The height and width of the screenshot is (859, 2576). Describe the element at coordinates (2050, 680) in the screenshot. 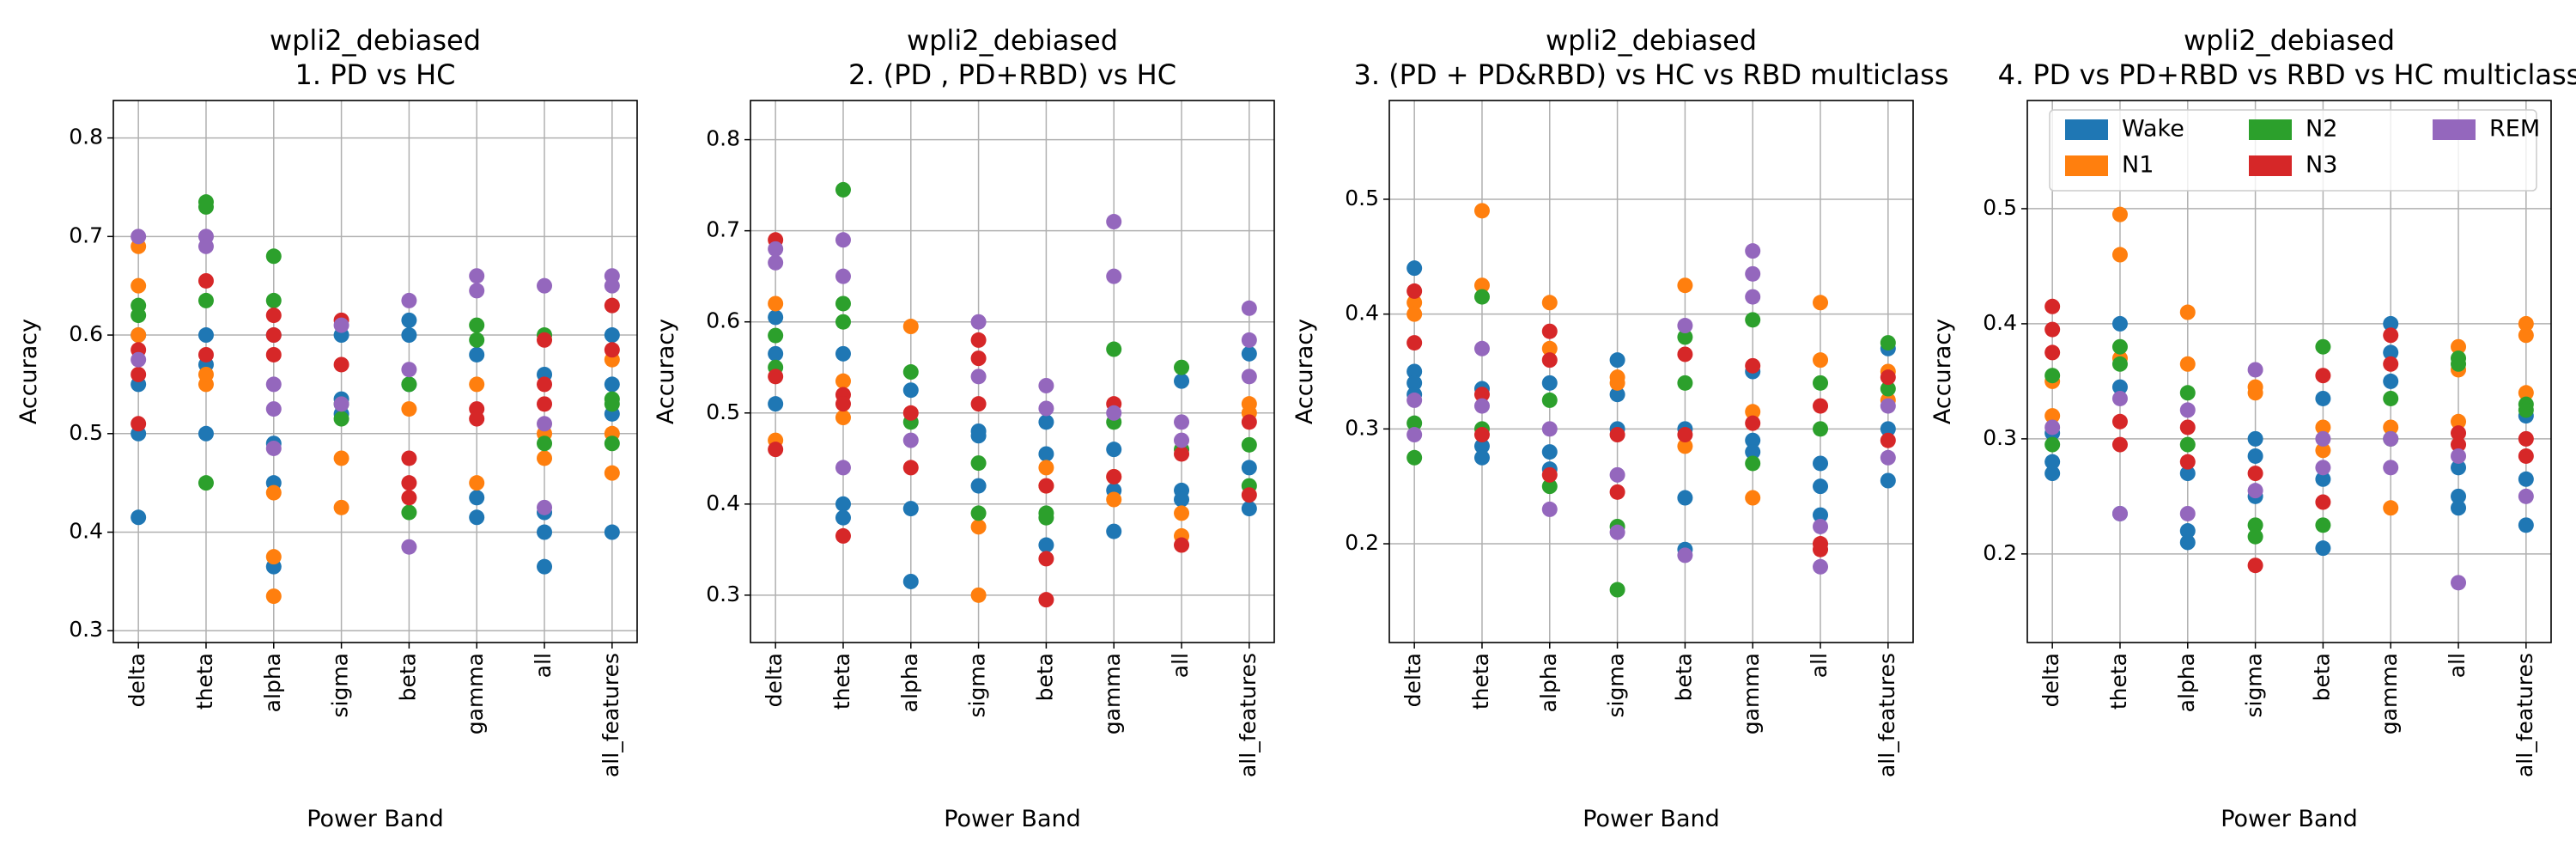

I see `x-tick-label: delta` at that location.